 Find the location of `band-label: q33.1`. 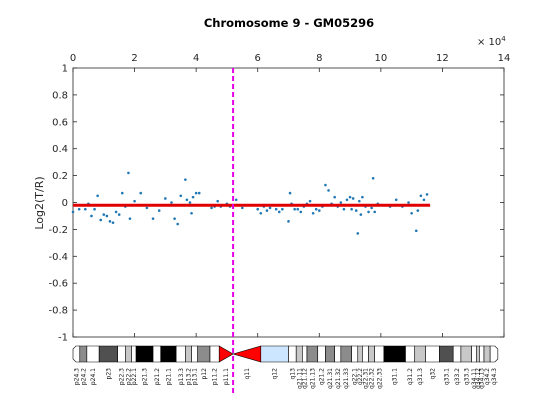

band-label: q33.1 is located at coordinates (446, 376).